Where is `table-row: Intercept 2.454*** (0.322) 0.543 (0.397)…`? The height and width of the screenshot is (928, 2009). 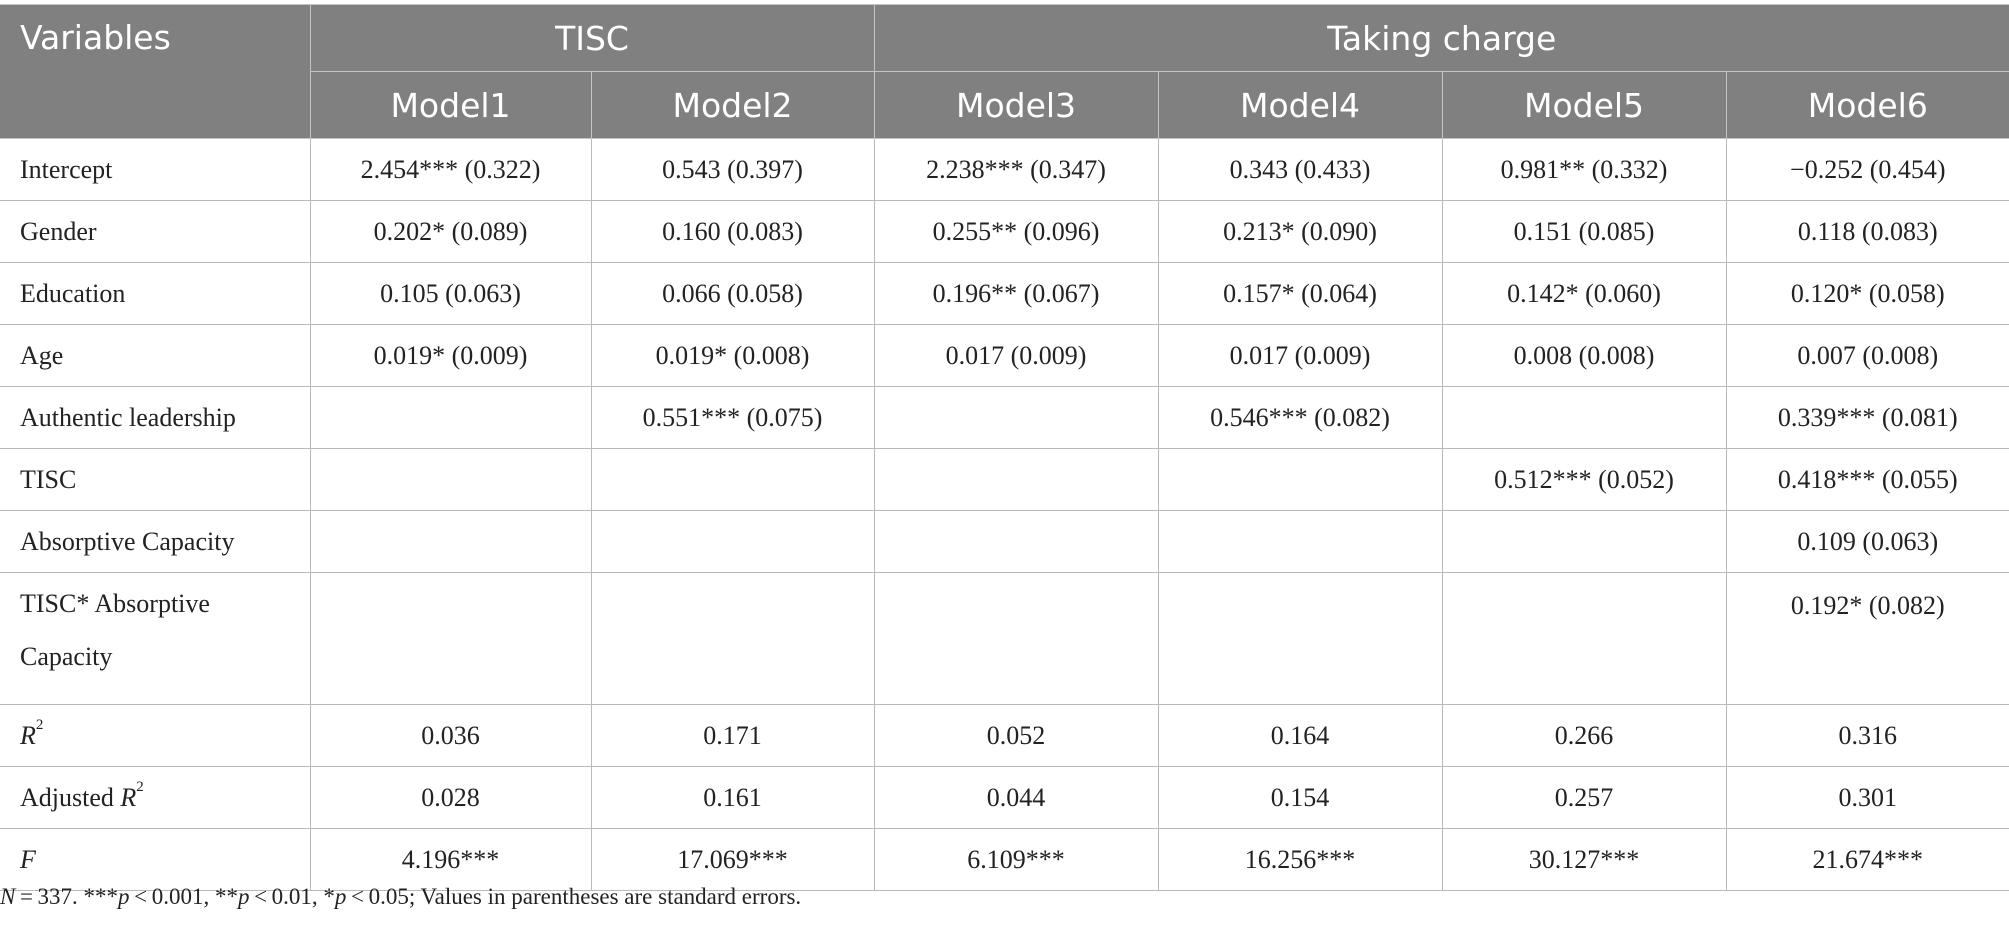
table-row: Intercept 2.454*** (0.322) 0.543 (0.397)… is located at coordinates (1004, 169).